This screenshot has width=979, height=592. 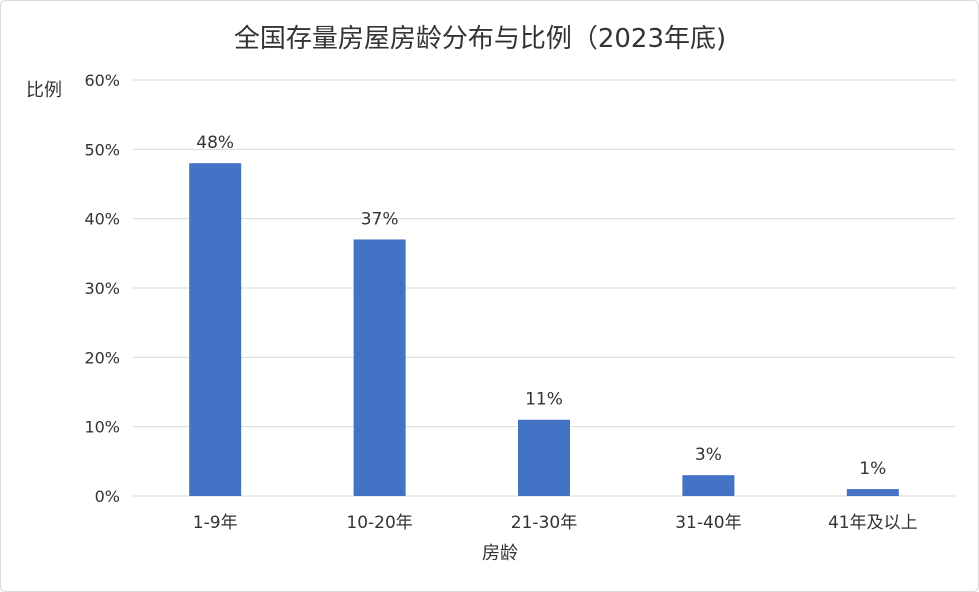 What do you see at coordinates (500, 553) in the screenshot?
I see `x-axis-label: 房龄` at bounding box center [500, 553].